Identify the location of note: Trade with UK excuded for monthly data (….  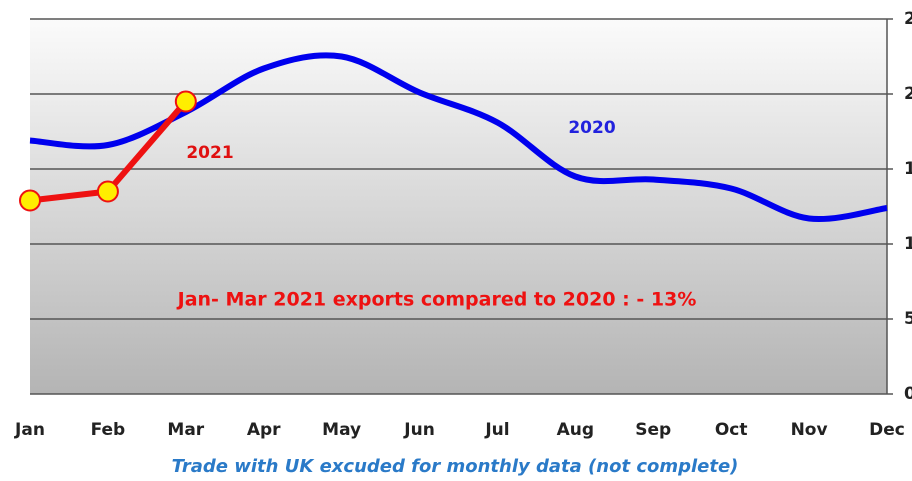
(455, 466).